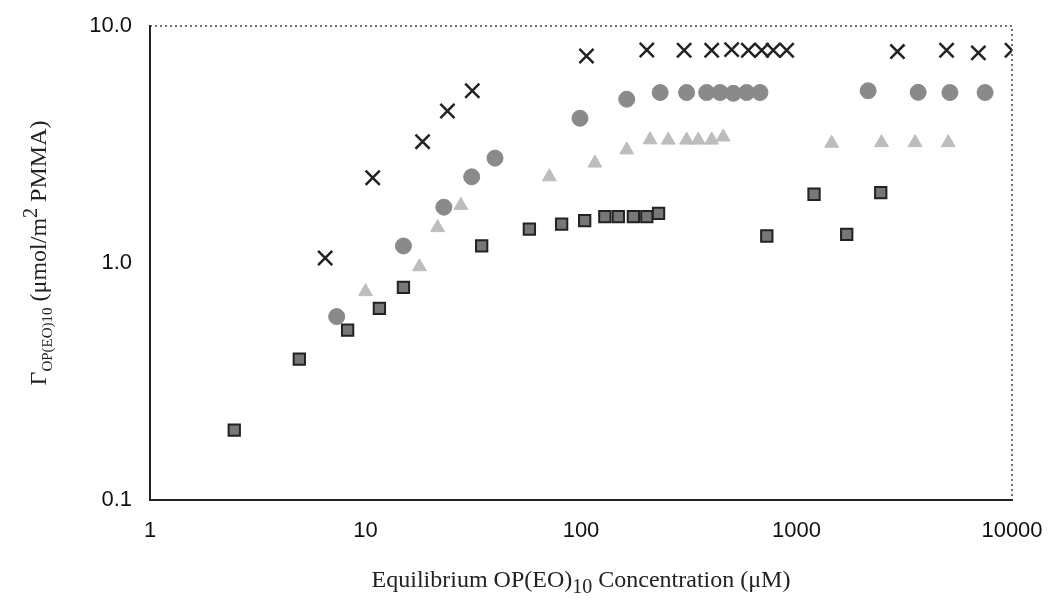  I want to click on y-tick-label: 1.0, so click(116, 262).